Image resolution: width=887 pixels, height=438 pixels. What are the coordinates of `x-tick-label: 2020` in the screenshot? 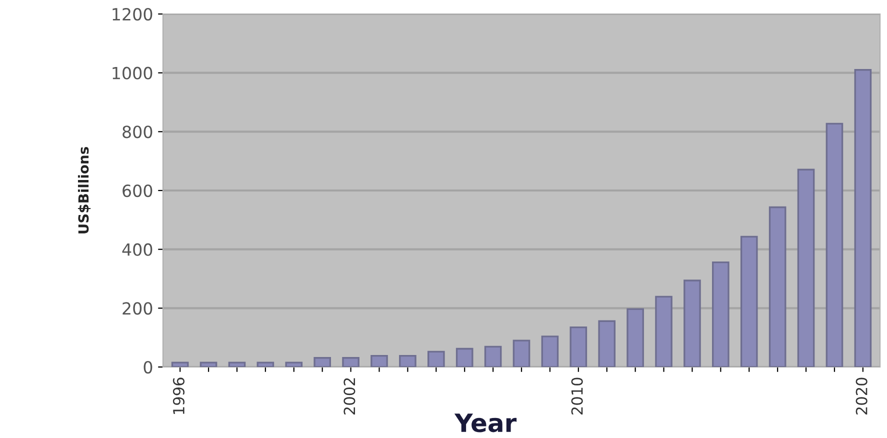 It's located at (862, 396).